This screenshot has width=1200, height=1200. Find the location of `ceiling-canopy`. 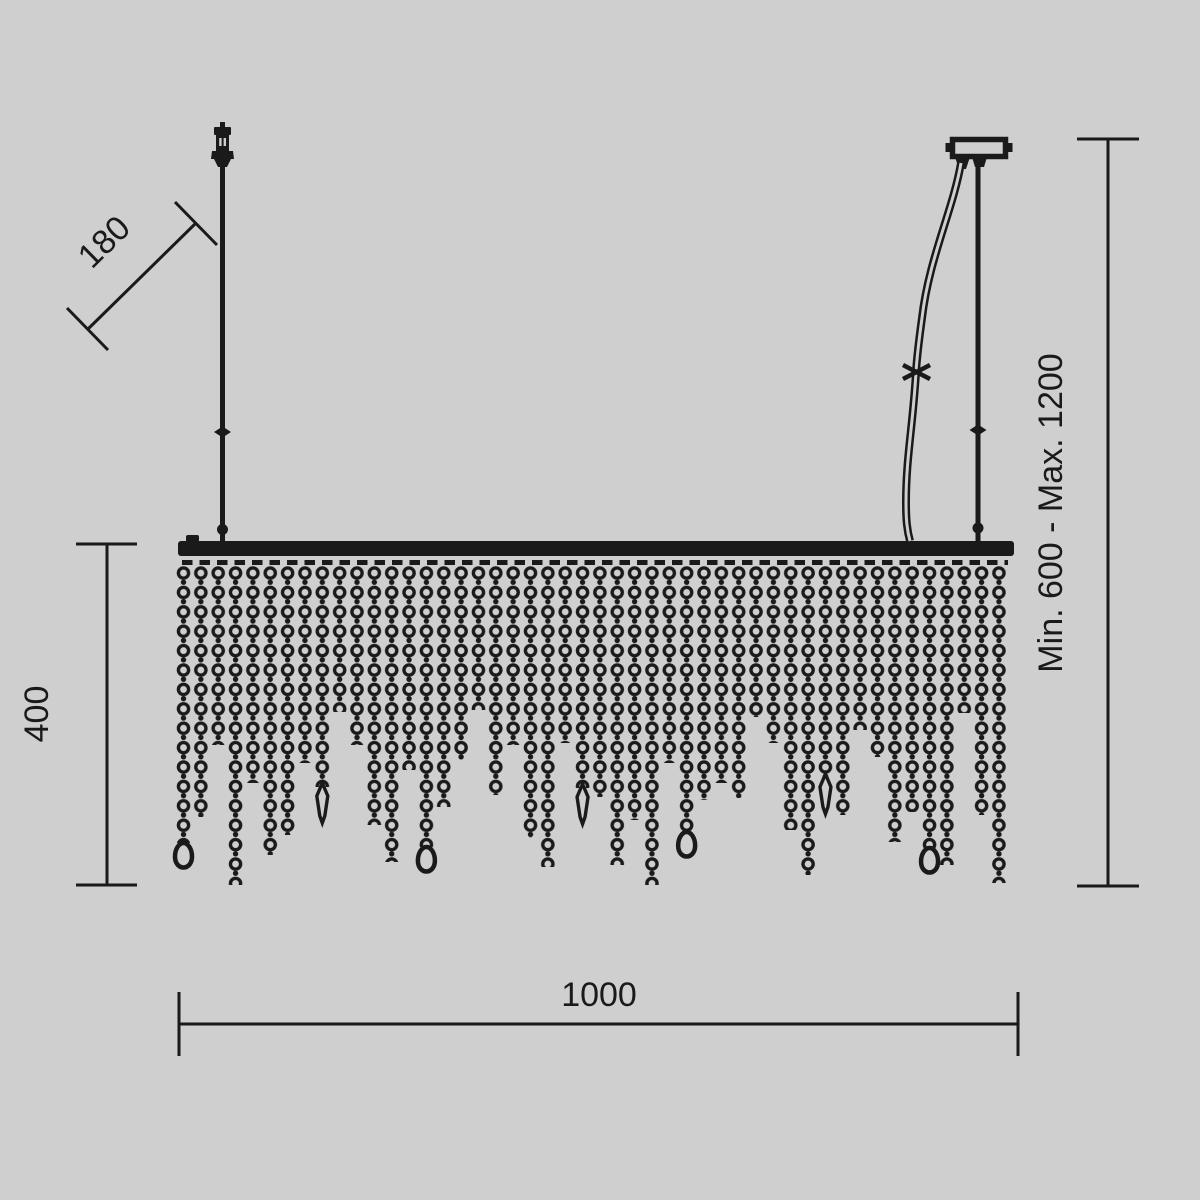

ceiling-canopy is located at coordinates (979, 148).